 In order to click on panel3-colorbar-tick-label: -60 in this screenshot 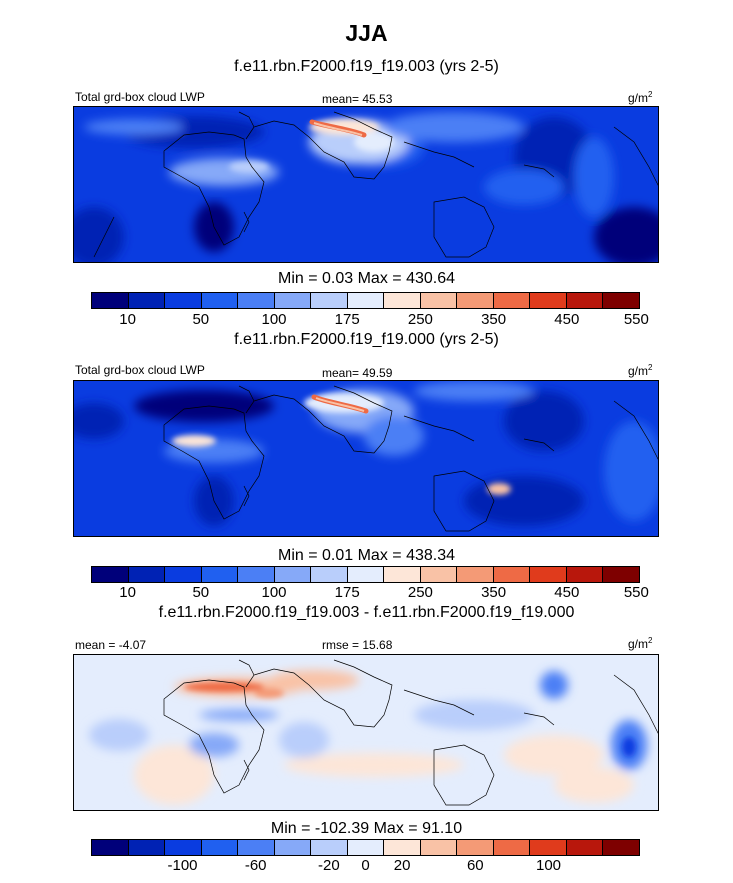, I will do `click(255, 865)`.